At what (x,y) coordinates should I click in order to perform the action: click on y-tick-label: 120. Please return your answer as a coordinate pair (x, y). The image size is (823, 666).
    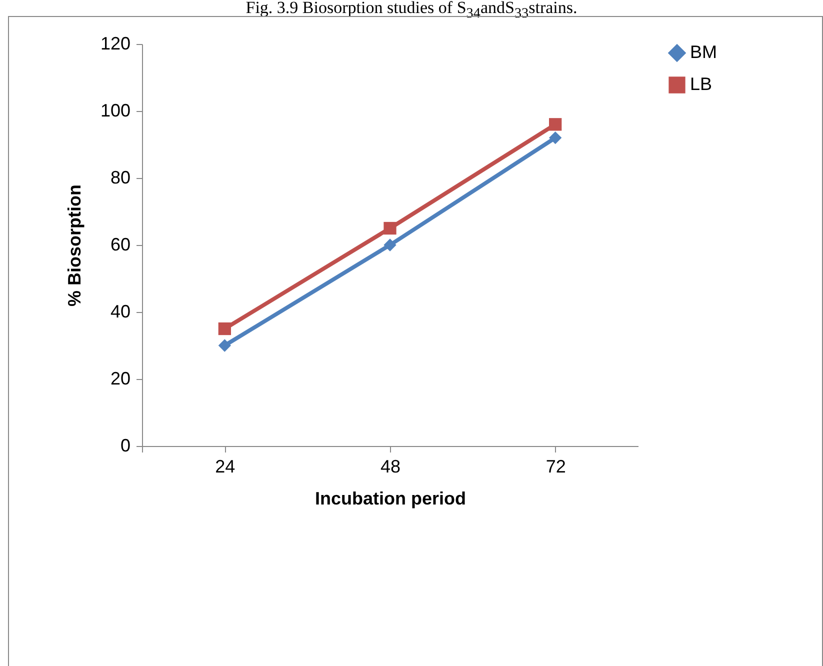
    Looking at the image, I should click on (115, 44).